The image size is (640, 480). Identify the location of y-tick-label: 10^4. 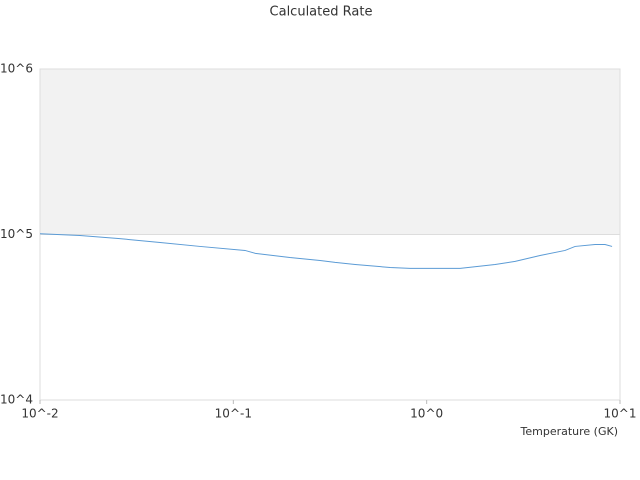
(16, 400).